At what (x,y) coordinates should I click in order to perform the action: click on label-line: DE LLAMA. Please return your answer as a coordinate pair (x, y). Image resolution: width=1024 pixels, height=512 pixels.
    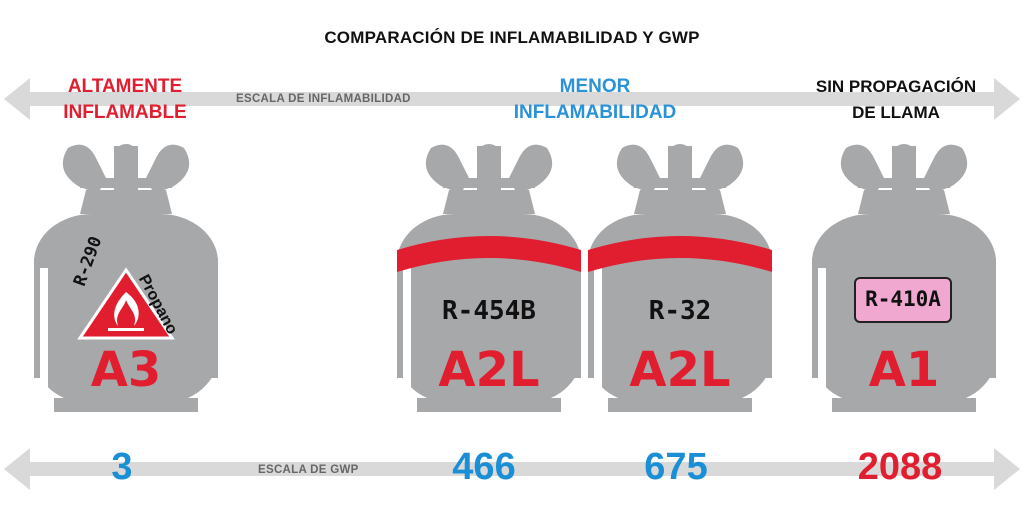
    Looking at the image, I should click on (896, 112).